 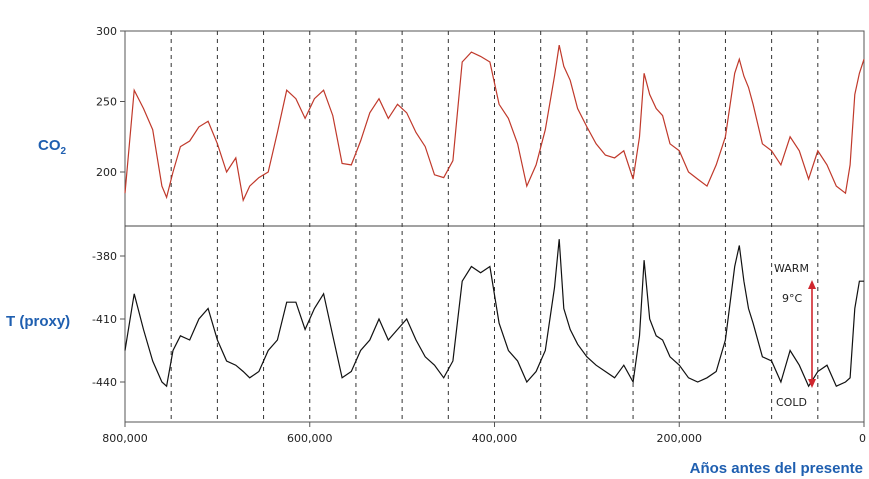 What do you see at coordinates (812, 284) in the screenshot?
I see `range-arrow-up-icon` at bounding box center [812, 284].